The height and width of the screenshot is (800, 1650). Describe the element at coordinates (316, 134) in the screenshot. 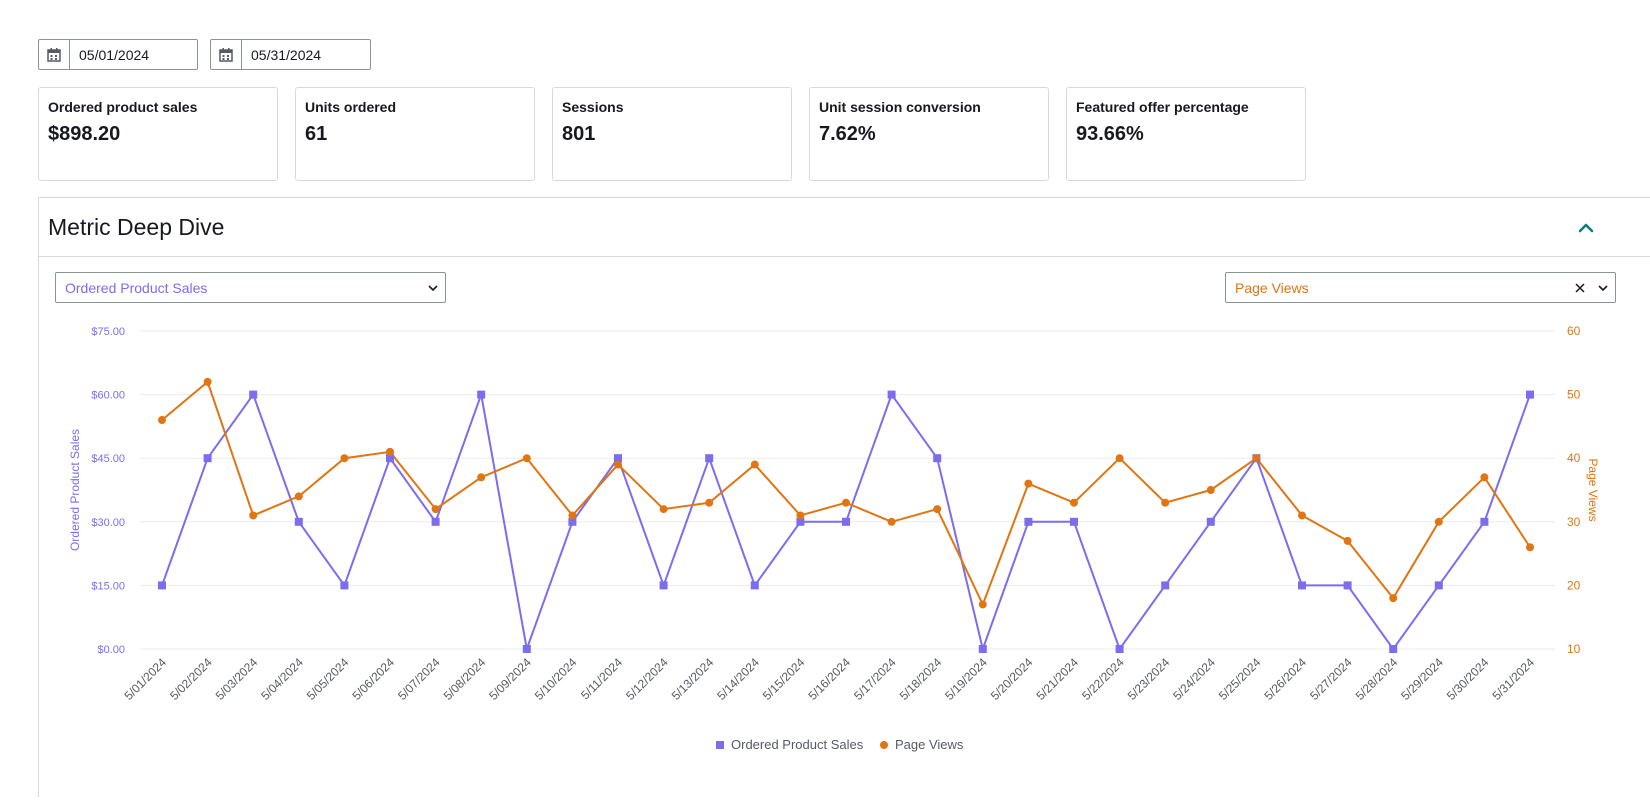

I see `metric-value: 61` at that location.